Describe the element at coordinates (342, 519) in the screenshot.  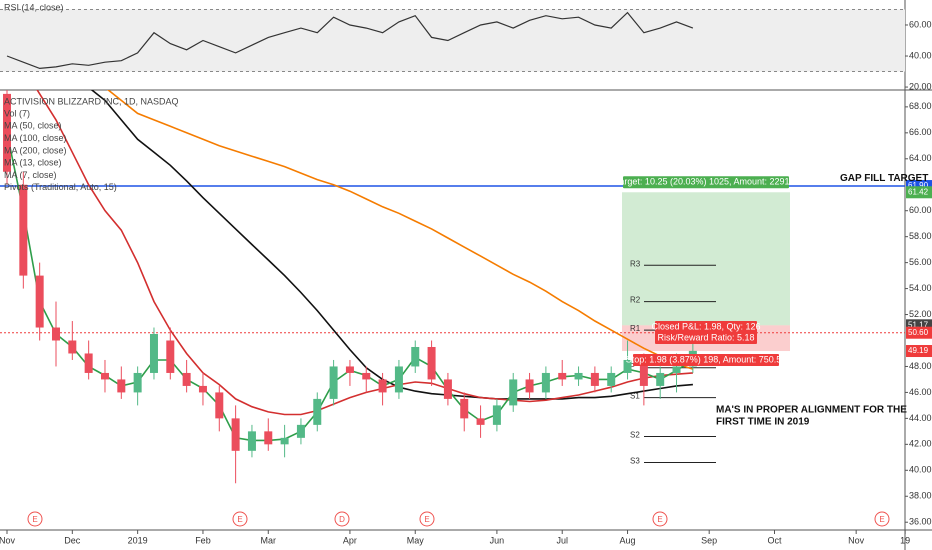
I see `event-marker-label: D` at that location.